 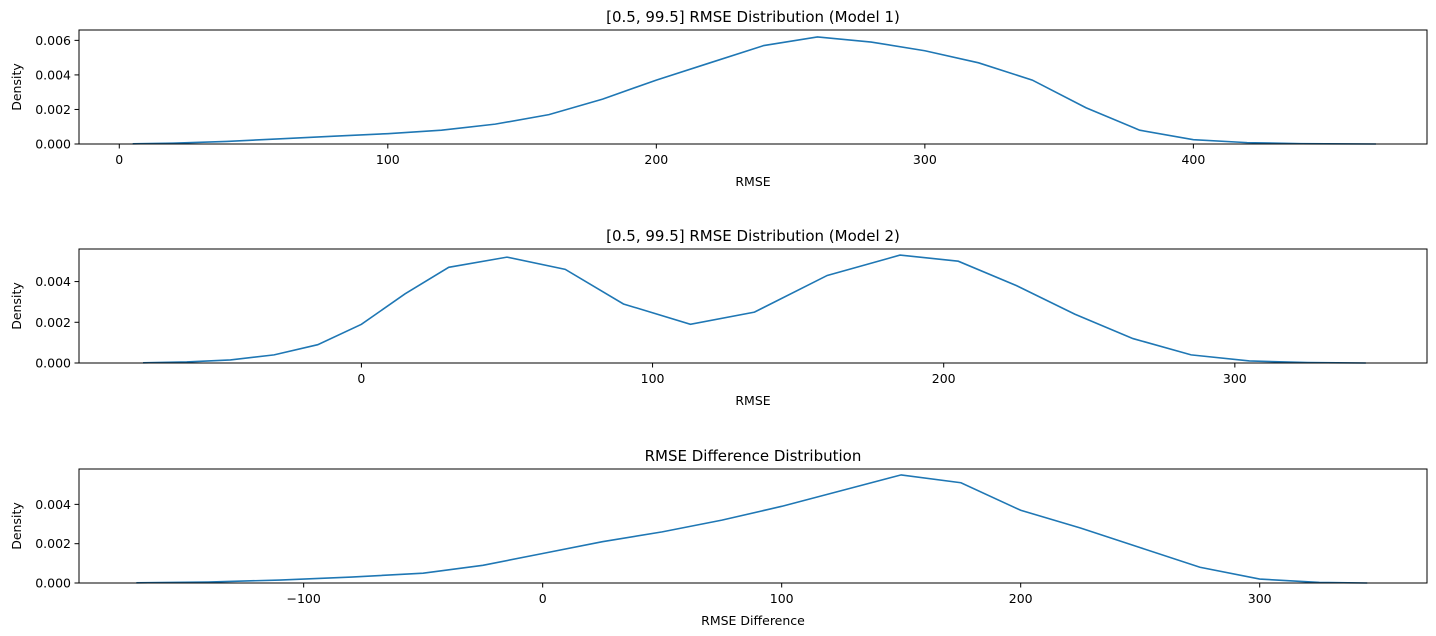 I want to click on chart-title: [0.5, 99.5] RMSE Distribution (Model 2), so click(x=753, y=236).